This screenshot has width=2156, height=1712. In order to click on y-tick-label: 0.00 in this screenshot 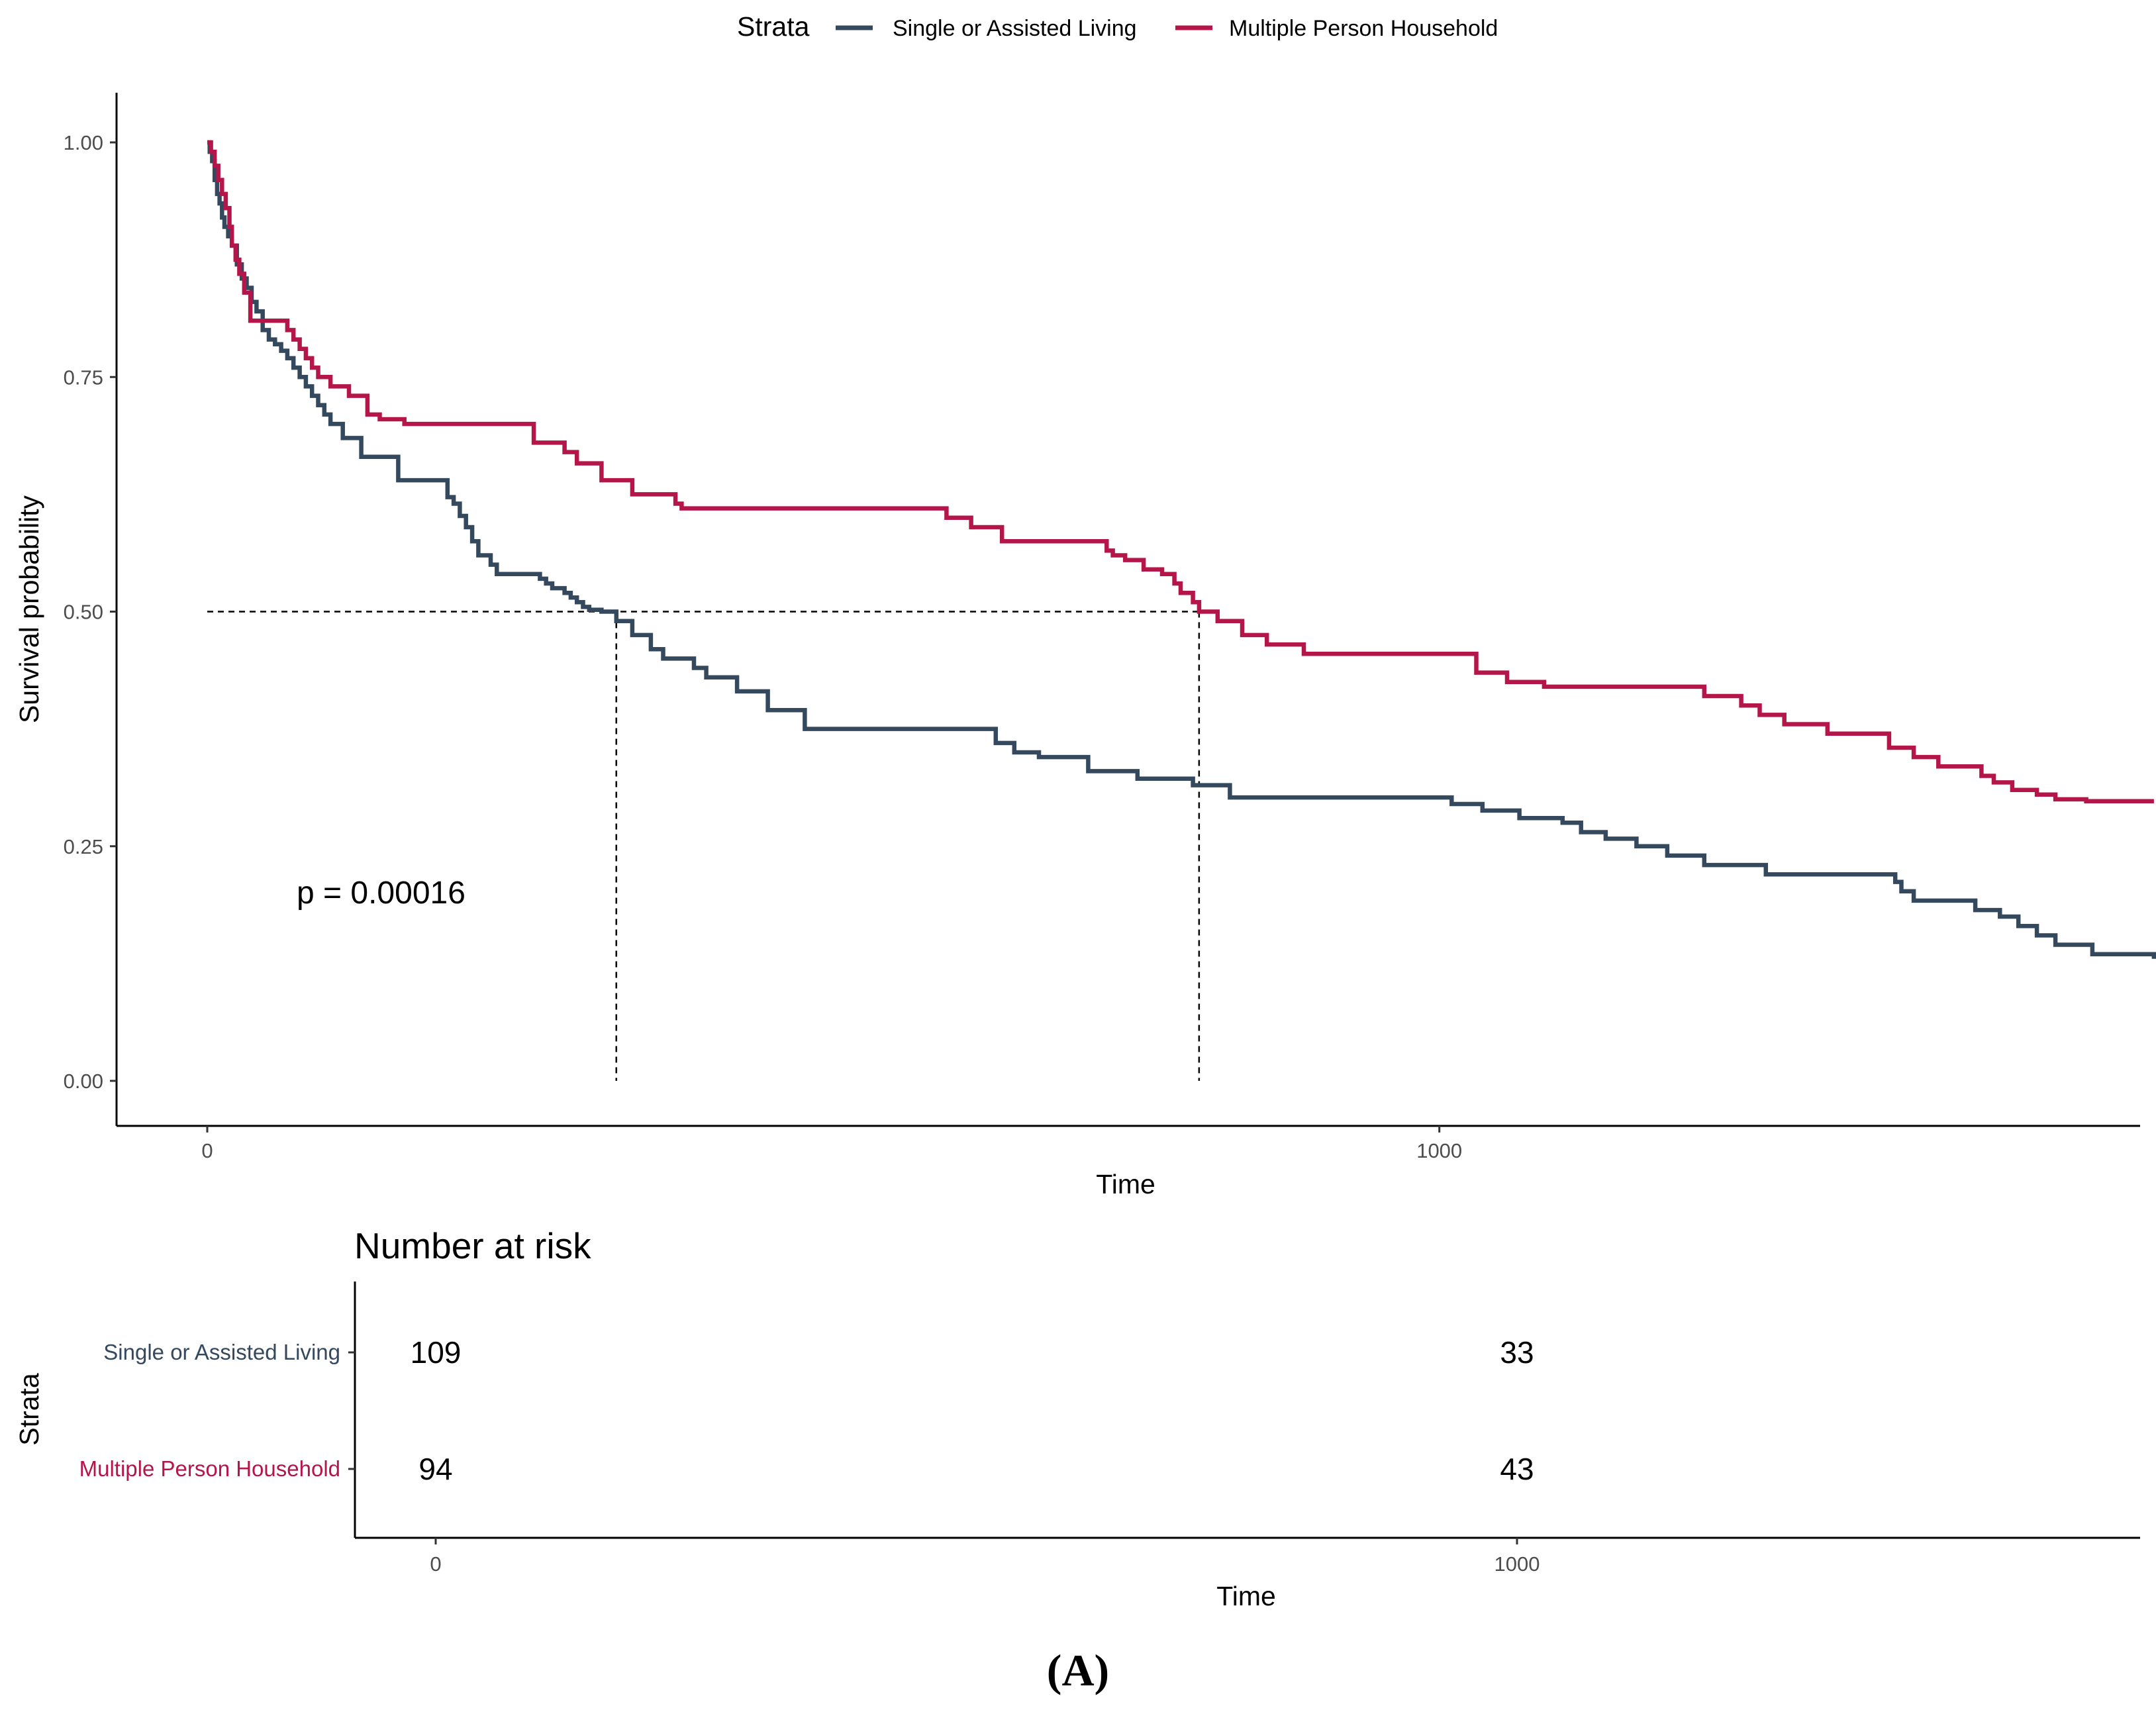, I will do `click(83, 1081)`.